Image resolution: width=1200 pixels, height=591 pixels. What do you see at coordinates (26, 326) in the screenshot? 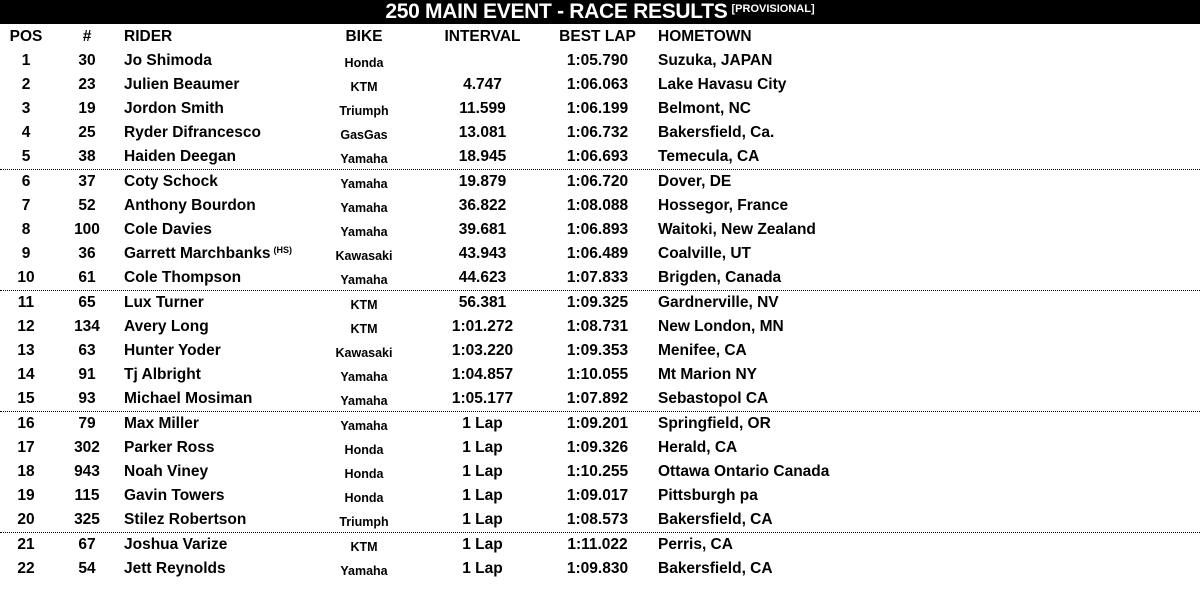
I see `row-pos: 12` at bounding box center [26, 326].